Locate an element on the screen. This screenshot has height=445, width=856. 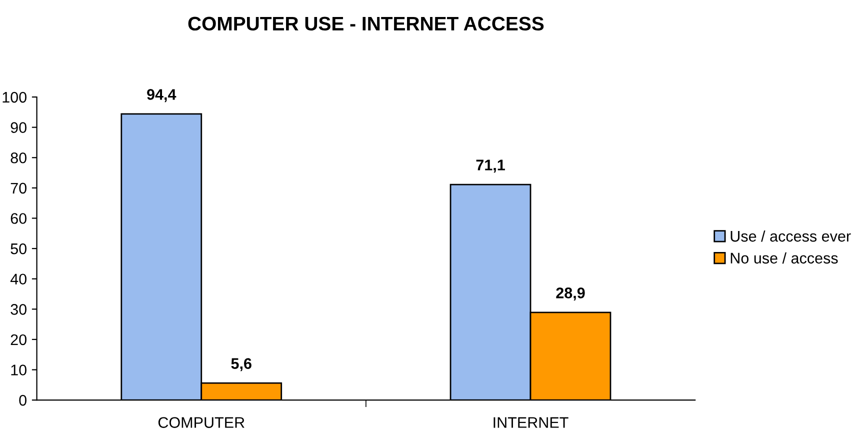
data-label: 94,4 is located at coordinates (161, 95).